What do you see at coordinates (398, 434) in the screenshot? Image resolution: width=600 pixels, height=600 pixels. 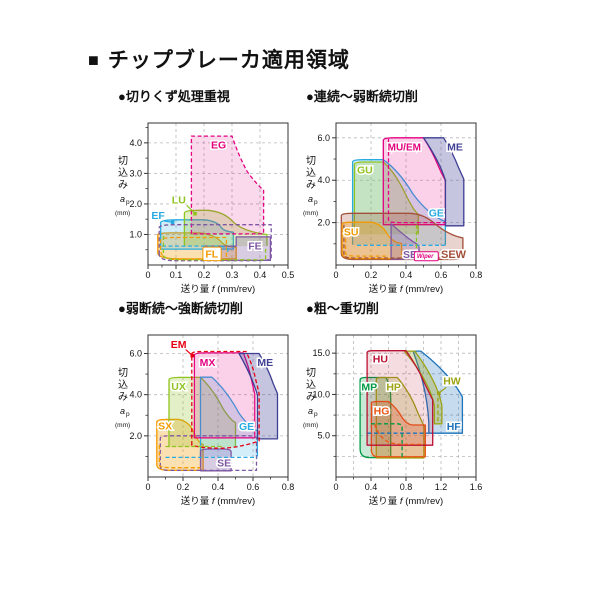 I see `region-HG-range` at bounding box center [398, 434].